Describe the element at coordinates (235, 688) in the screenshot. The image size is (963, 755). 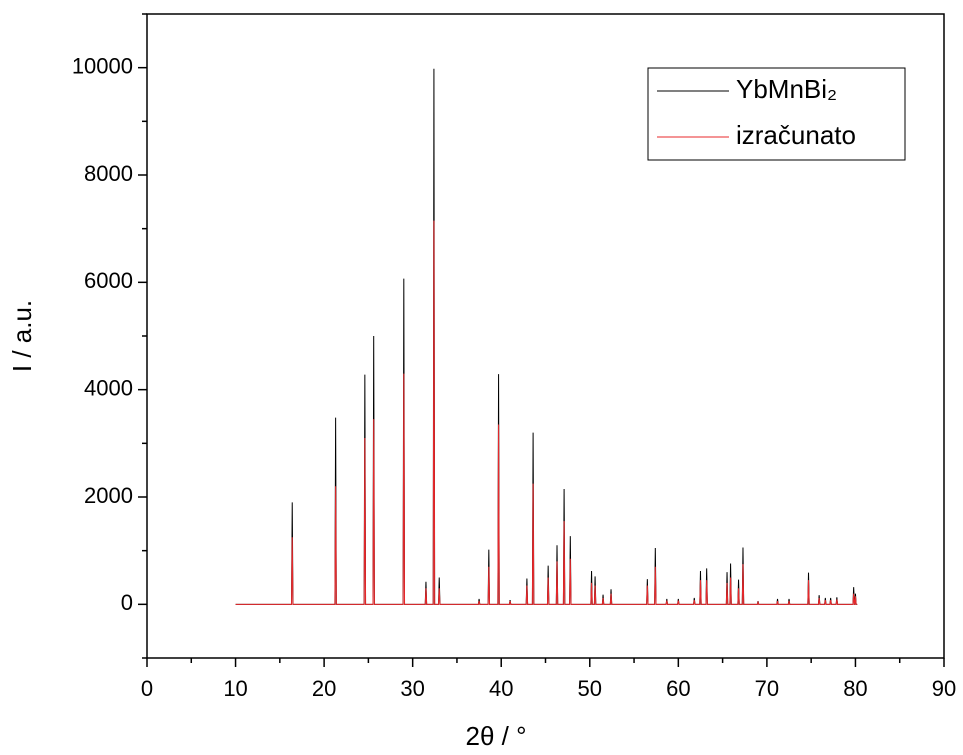
I see `x-tick-label: 10` at that location.